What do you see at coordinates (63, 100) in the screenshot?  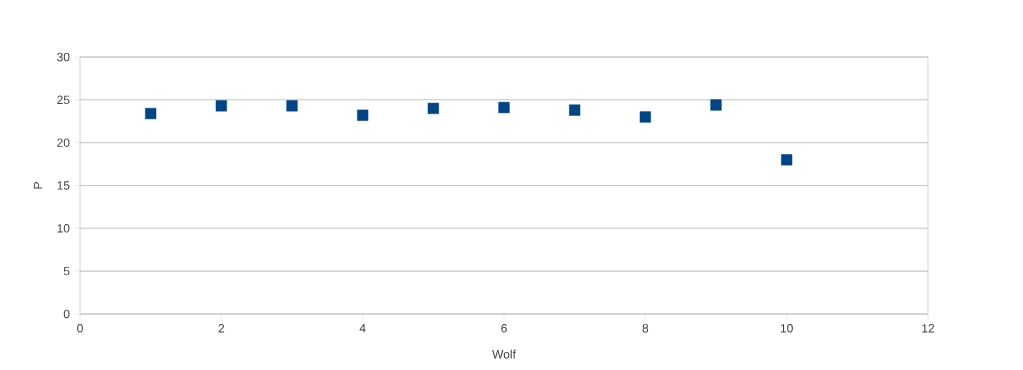 I see `y-tick-label: 25` at bounding box center [63, 100].